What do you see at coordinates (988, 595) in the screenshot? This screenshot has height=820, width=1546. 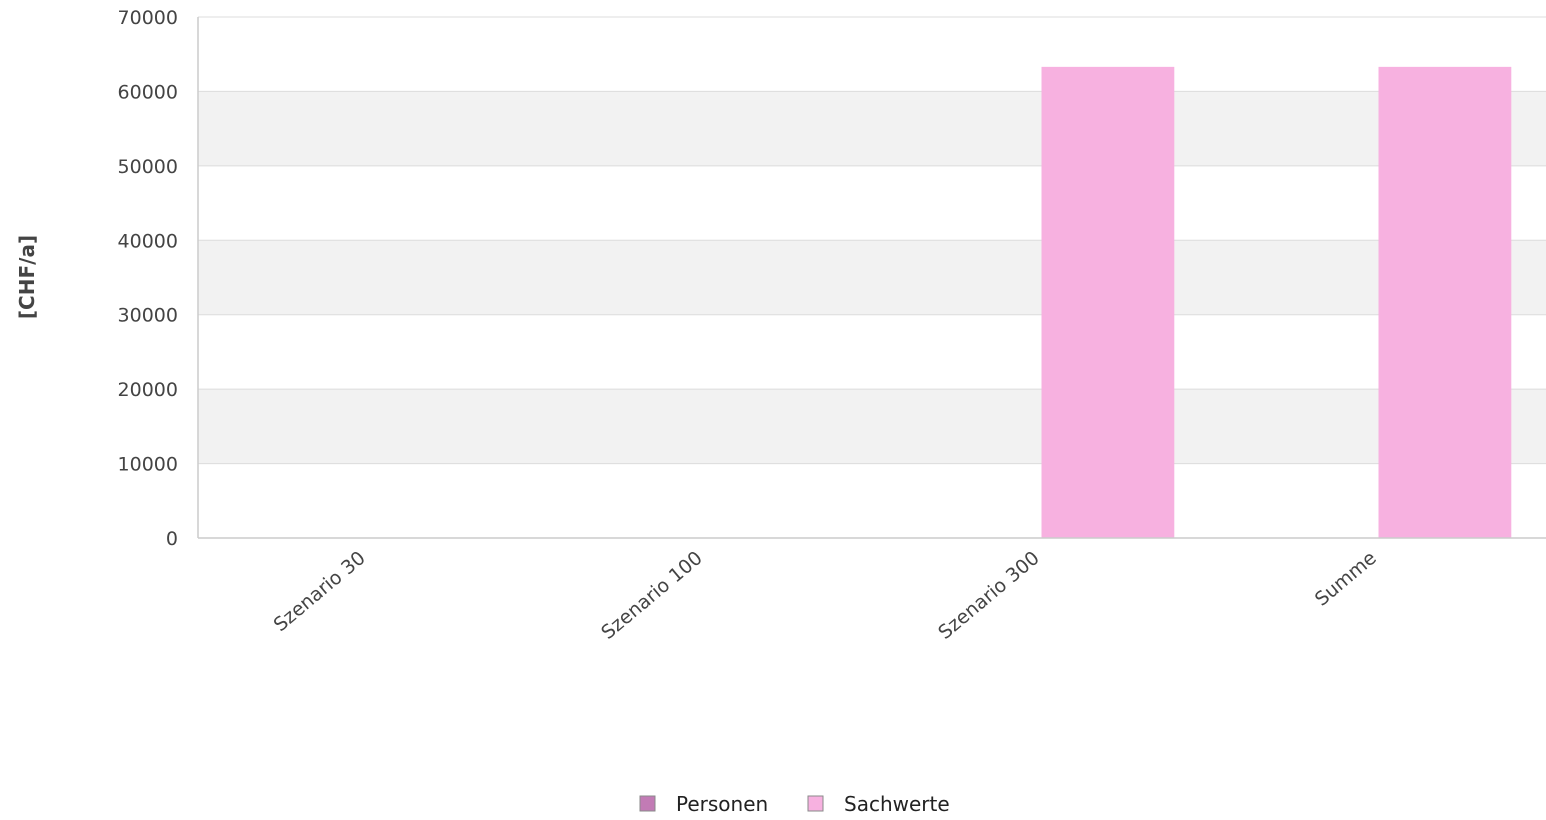 I see `x-tick-label: Szenario 300` at bounding box center [988, 595].